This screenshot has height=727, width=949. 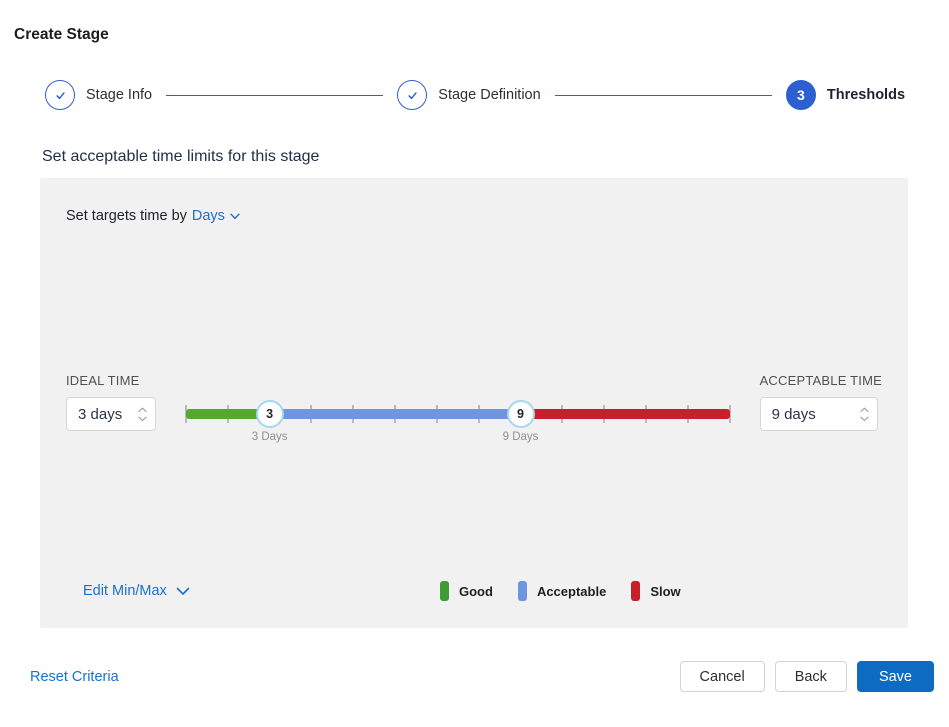 I want to click on stepper-step-thresholds: 3 Thresholds, so click(x=845, y=95).